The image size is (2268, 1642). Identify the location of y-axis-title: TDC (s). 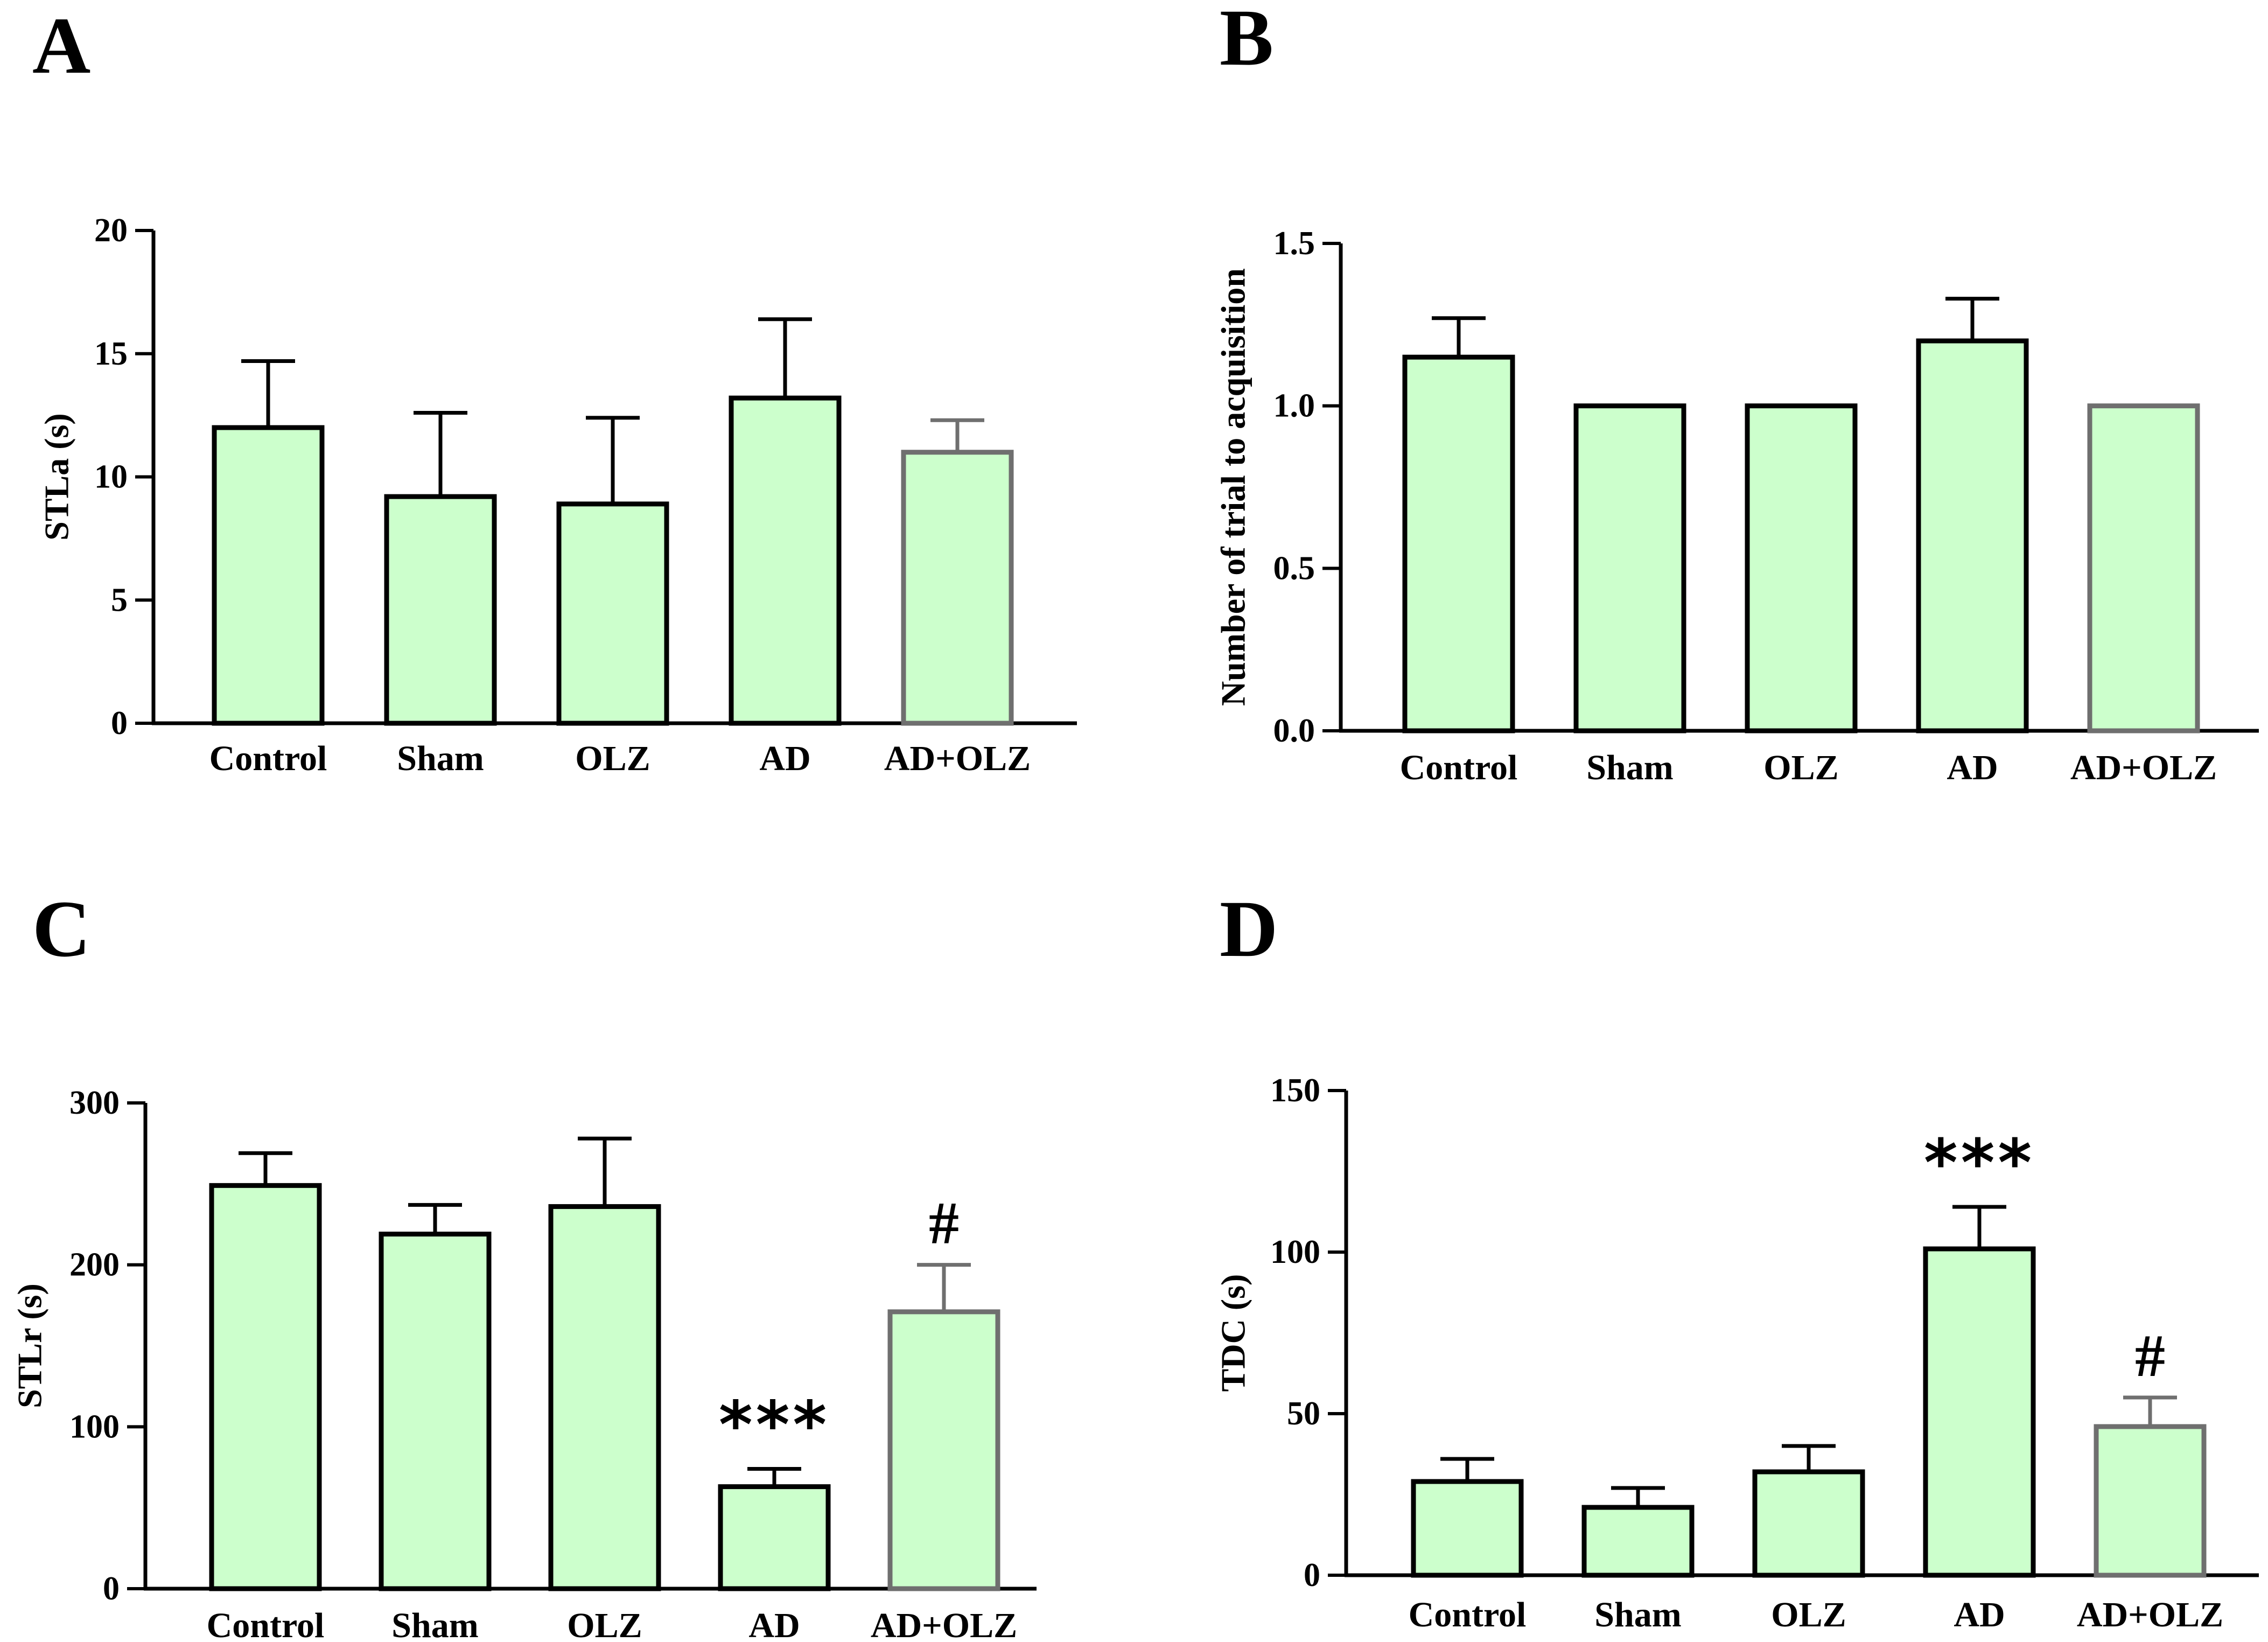
(1233, 1333).